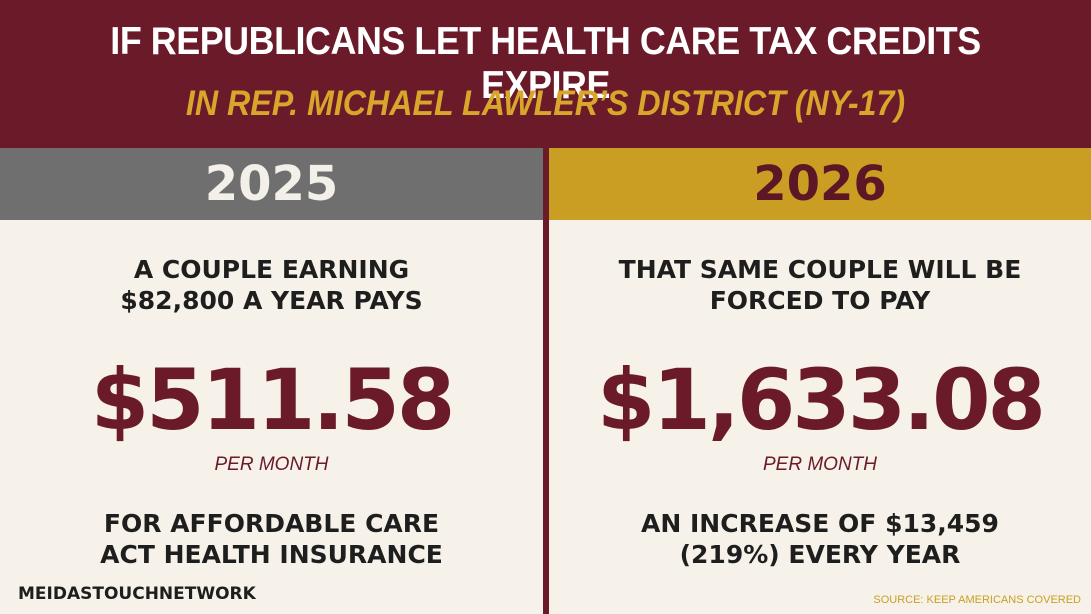  What do you see at coordinates (271, 300) in the screenshot?
I see `left-lead-line: $82,800 A YEAR PAYS` at bounding box center [271, 300].